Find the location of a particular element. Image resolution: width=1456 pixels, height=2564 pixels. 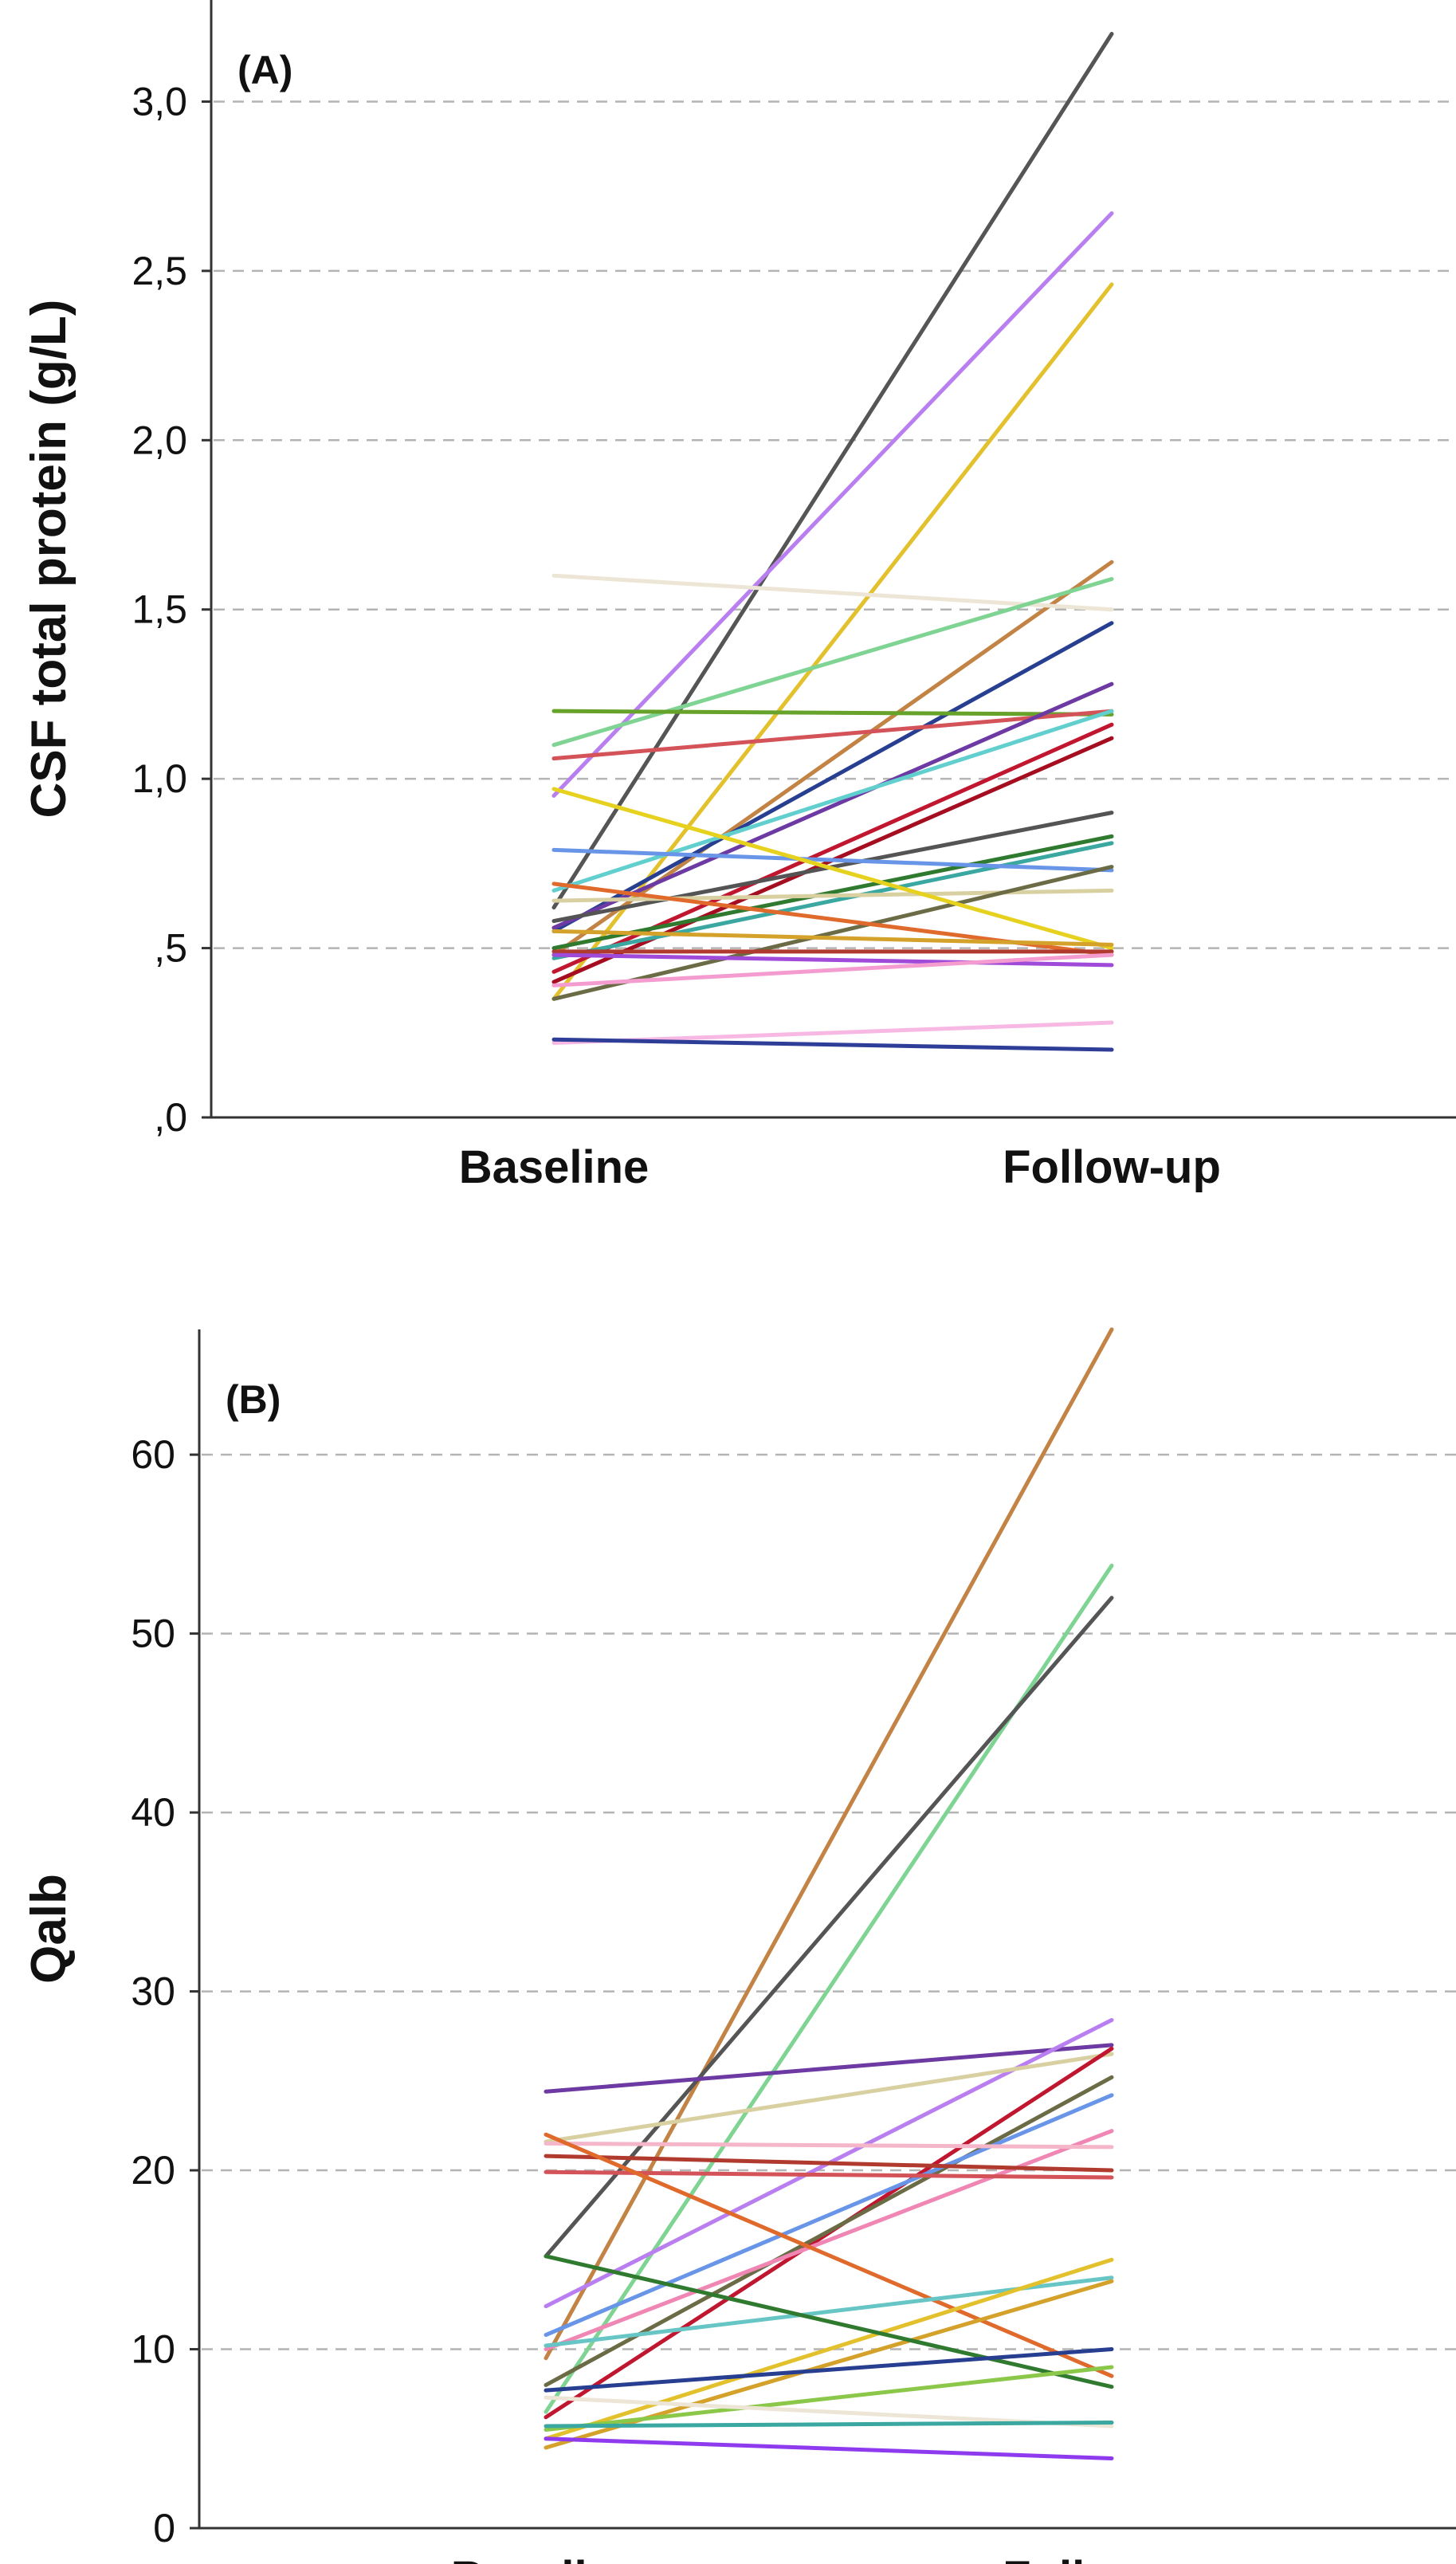

panel-b-panel-label: (B) is located at coordinates (253, 1399).